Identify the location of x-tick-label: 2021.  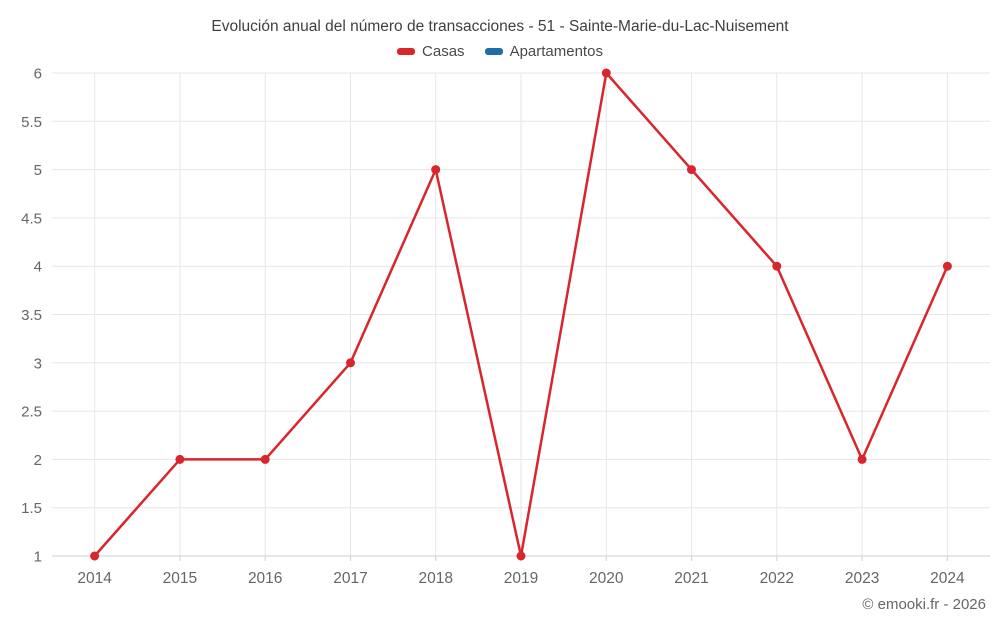
(691, 578).